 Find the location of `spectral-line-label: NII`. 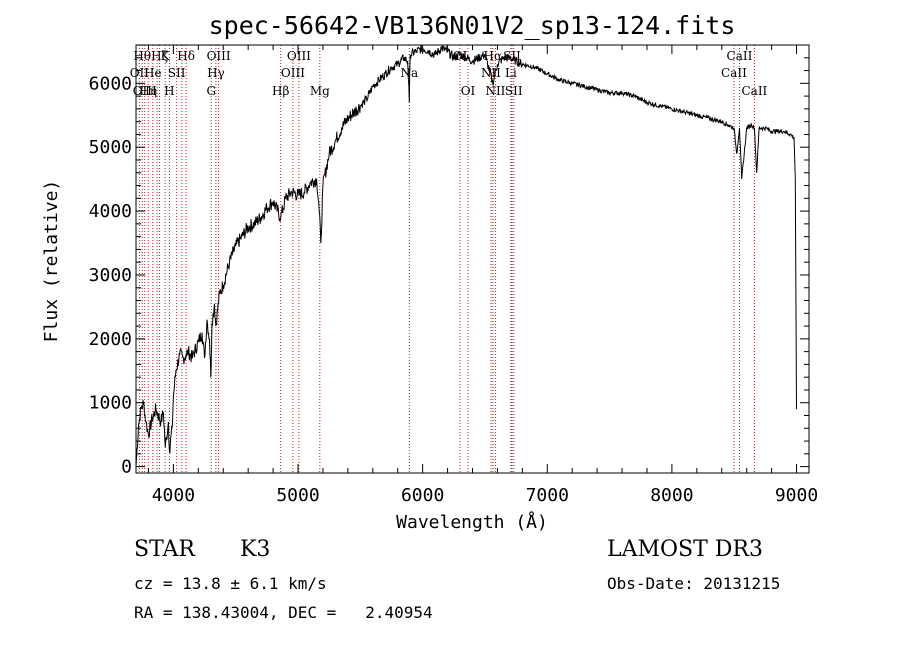

spectral-line-label: NII is located at coordinates (495, 91).